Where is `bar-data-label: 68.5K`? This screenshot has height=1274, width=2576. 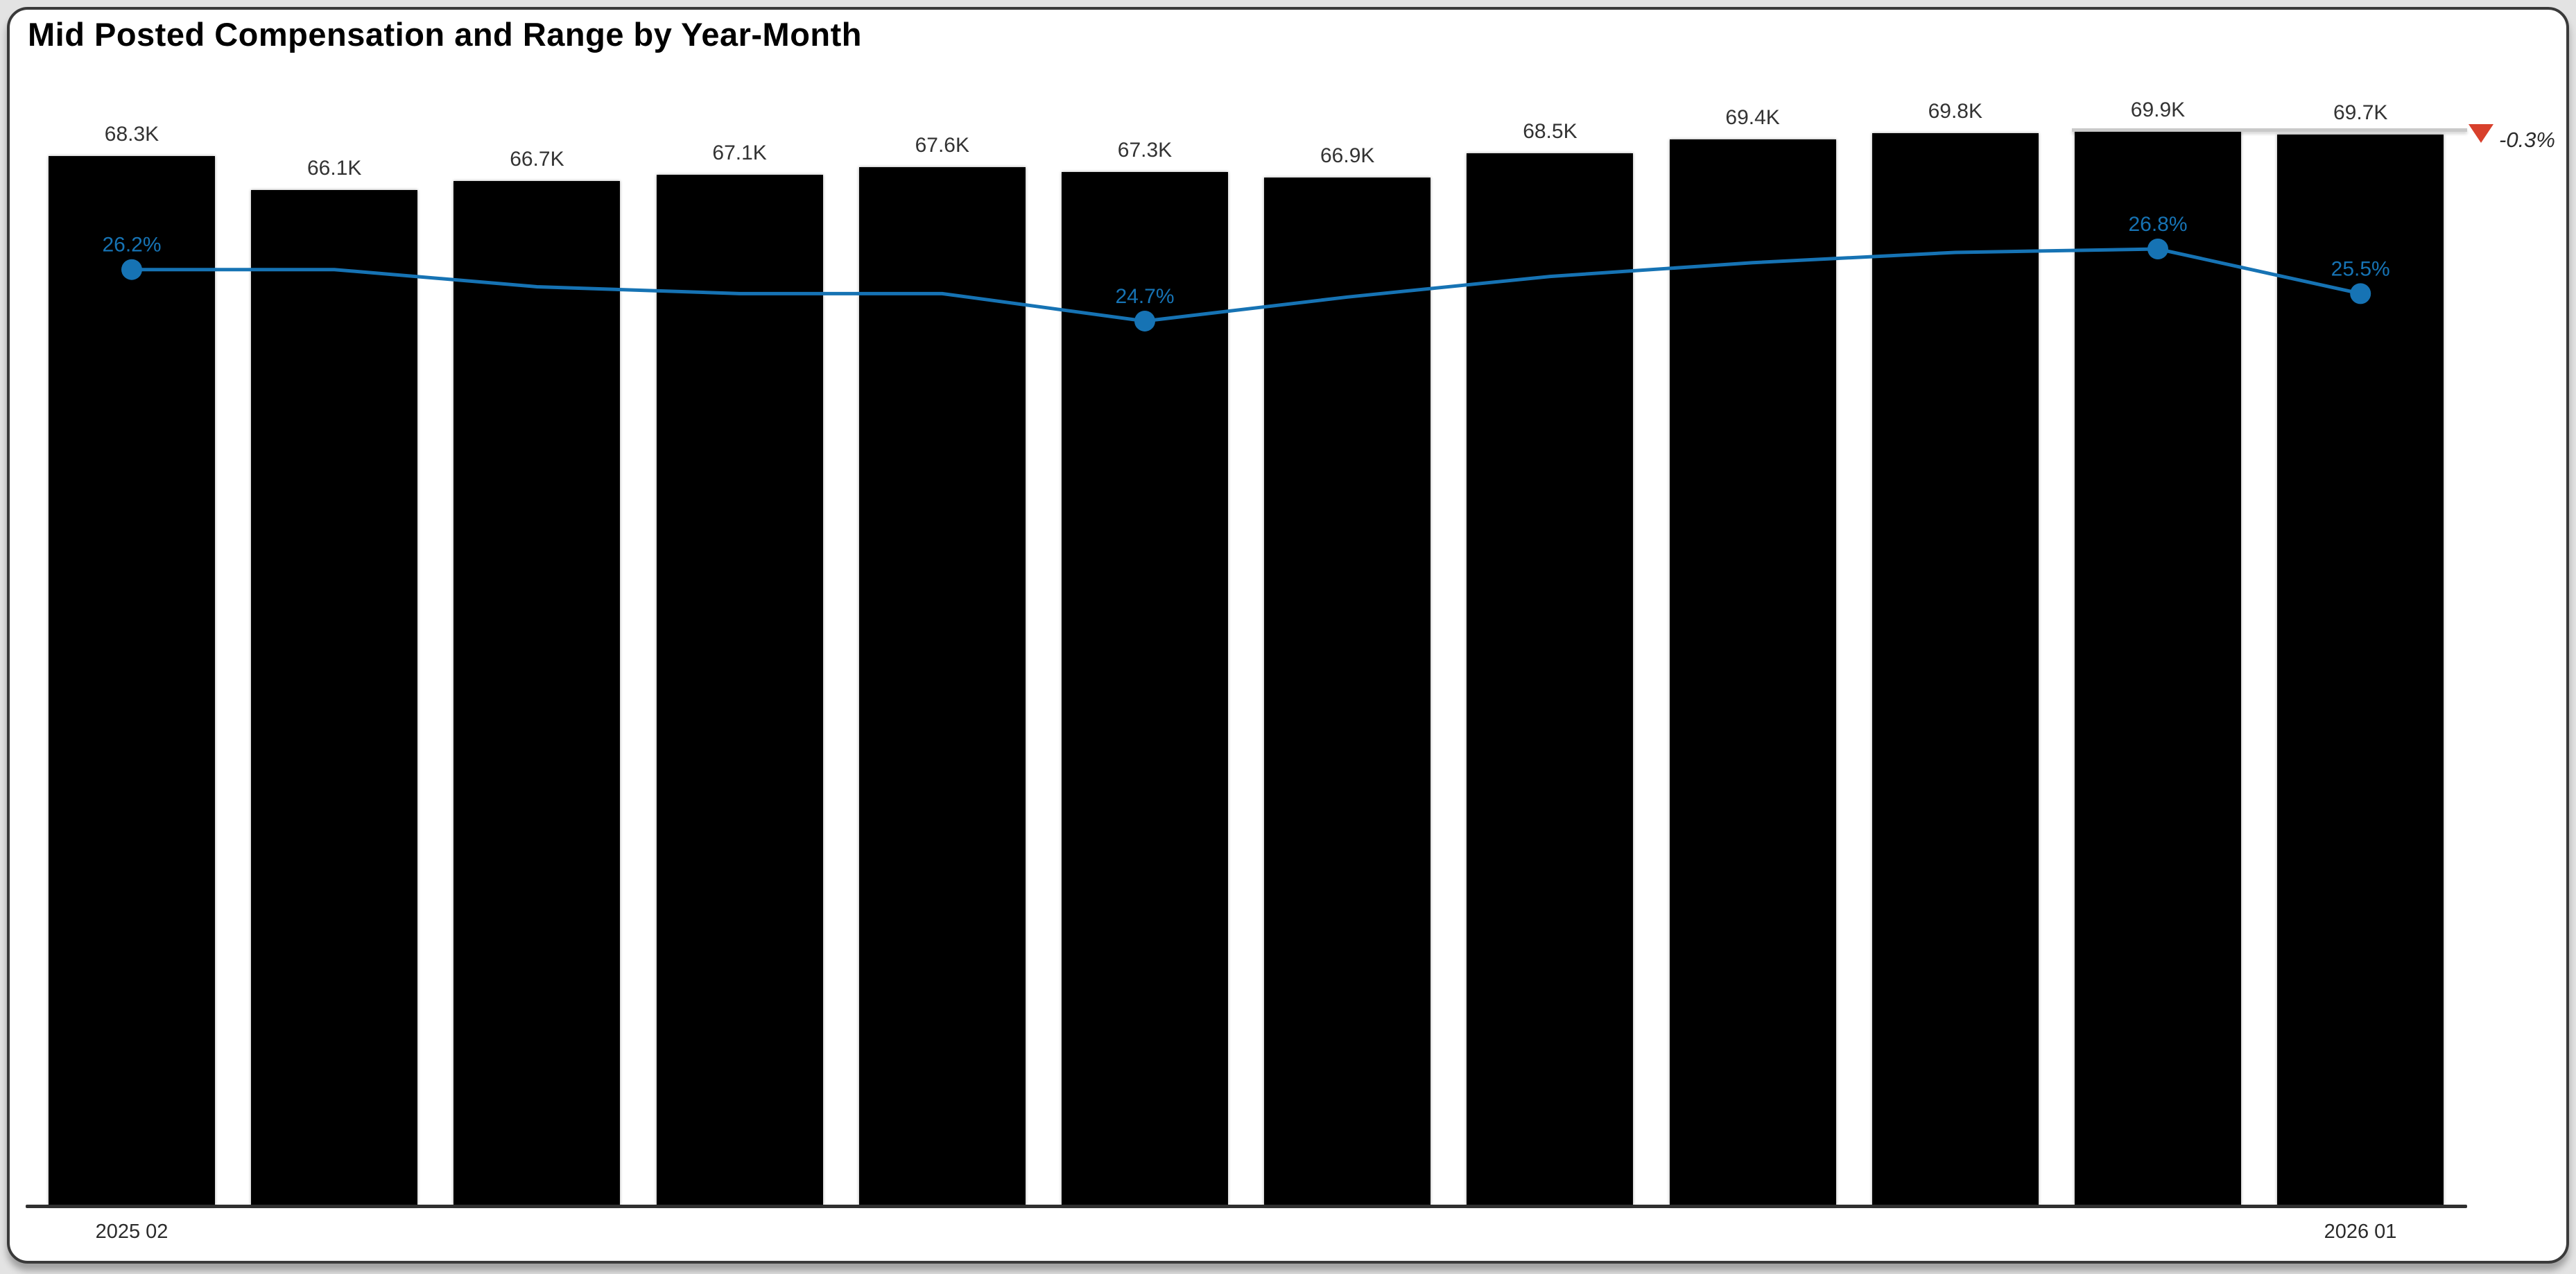 bar-data-label: 68.5K is located at coordinates (1550, 131).